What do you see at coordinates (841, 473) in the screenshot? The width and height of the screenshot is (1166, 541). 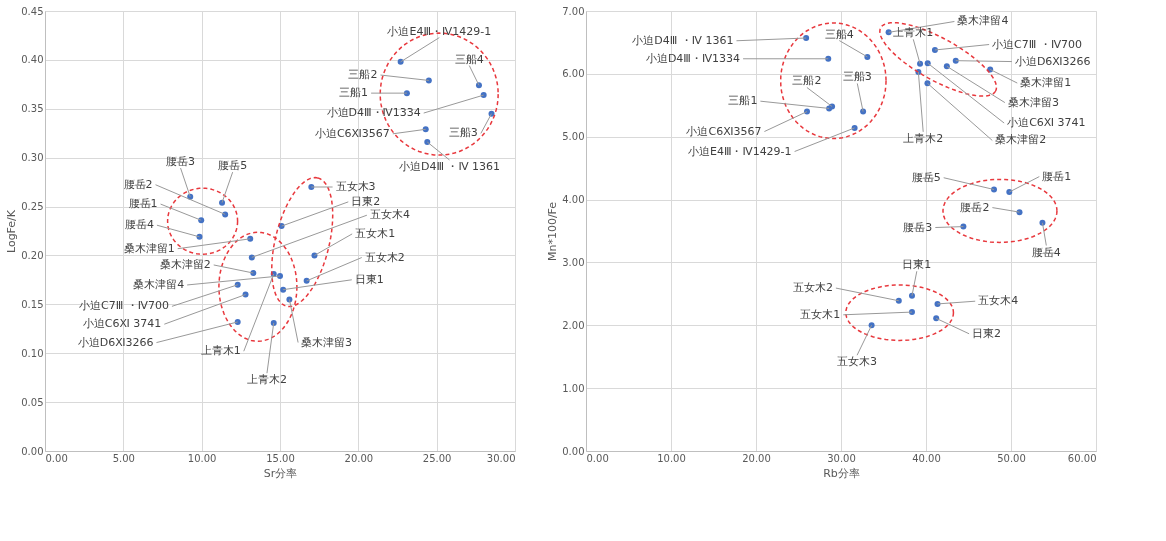 I see `x-axis-title: Rb分率` at bounding box center [841, 473].